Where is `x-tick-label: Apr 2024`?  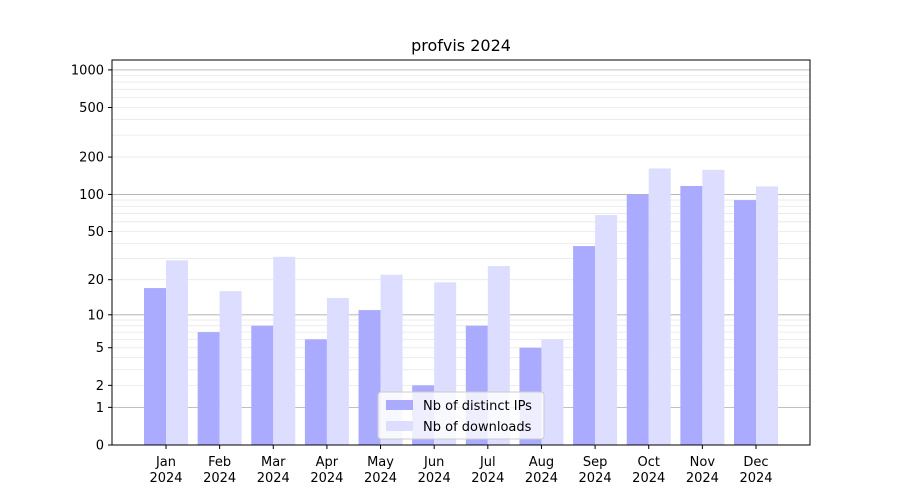
x-tick-label: Apr 2024 is located at coordinates (326, 470).